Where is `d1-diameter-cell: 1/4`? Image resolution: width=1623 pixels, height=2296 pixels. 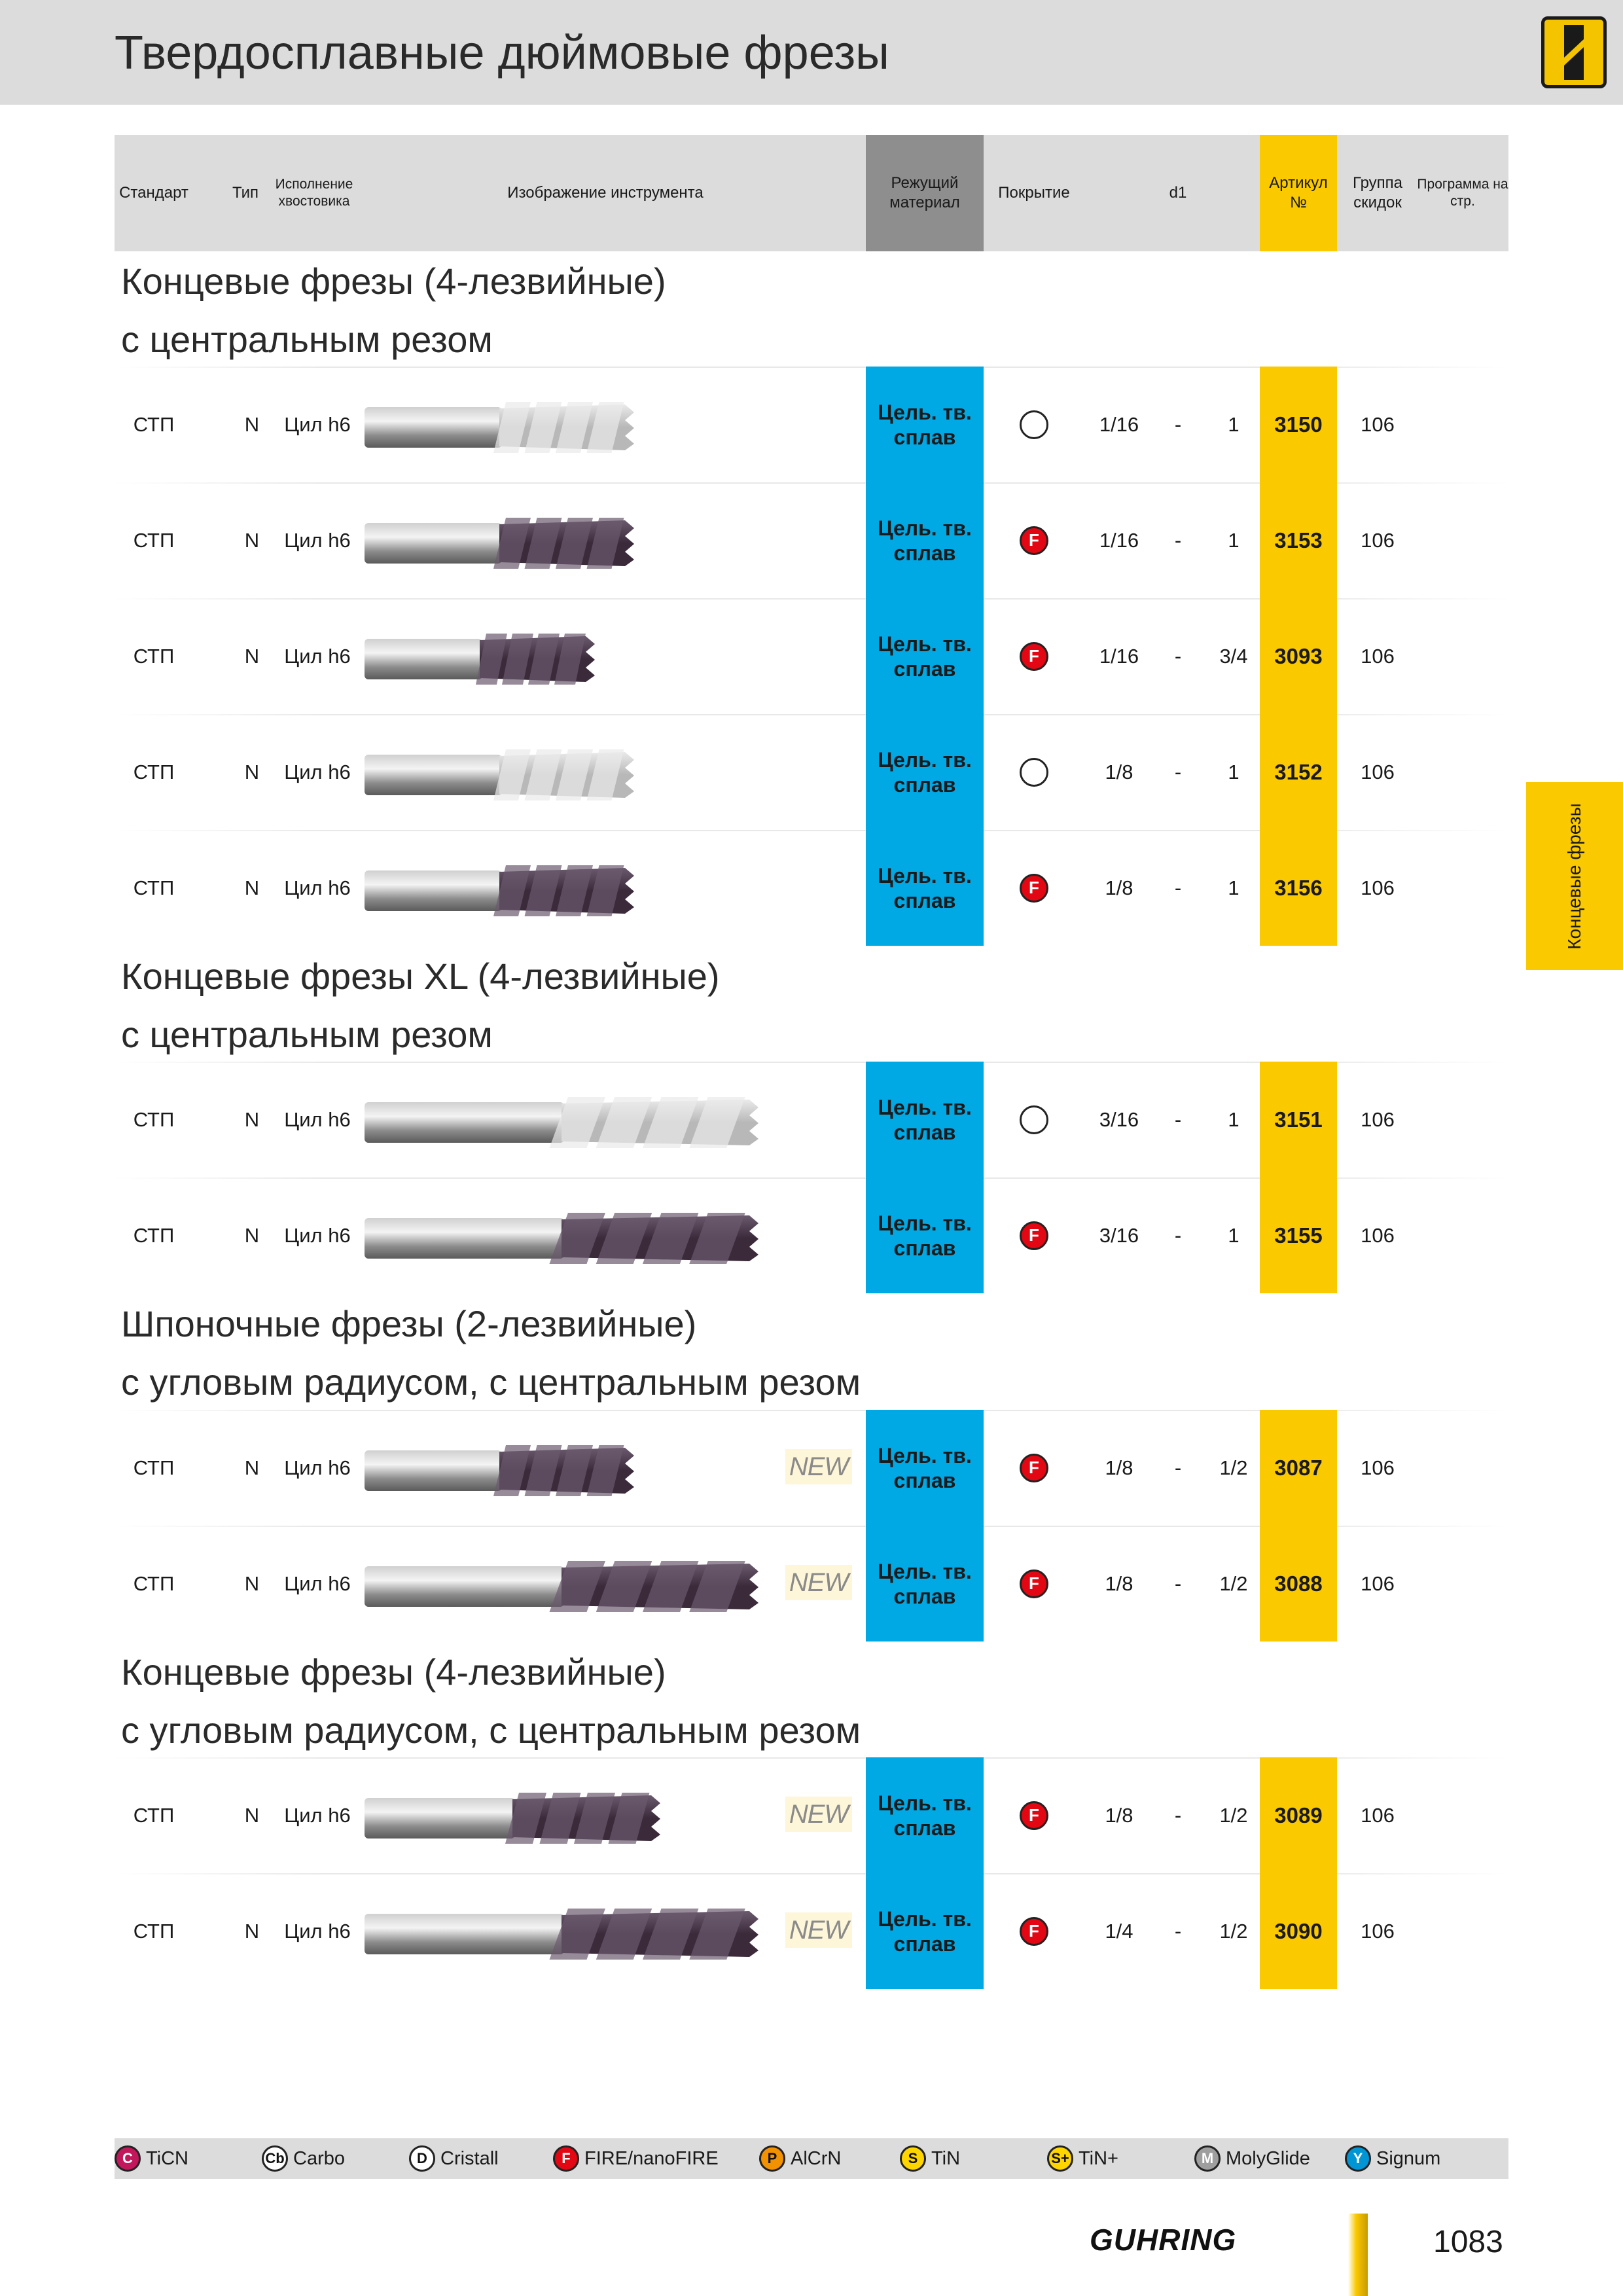
d1-diameter-cell: 1/4 is located at coordinates (1119, 1931).